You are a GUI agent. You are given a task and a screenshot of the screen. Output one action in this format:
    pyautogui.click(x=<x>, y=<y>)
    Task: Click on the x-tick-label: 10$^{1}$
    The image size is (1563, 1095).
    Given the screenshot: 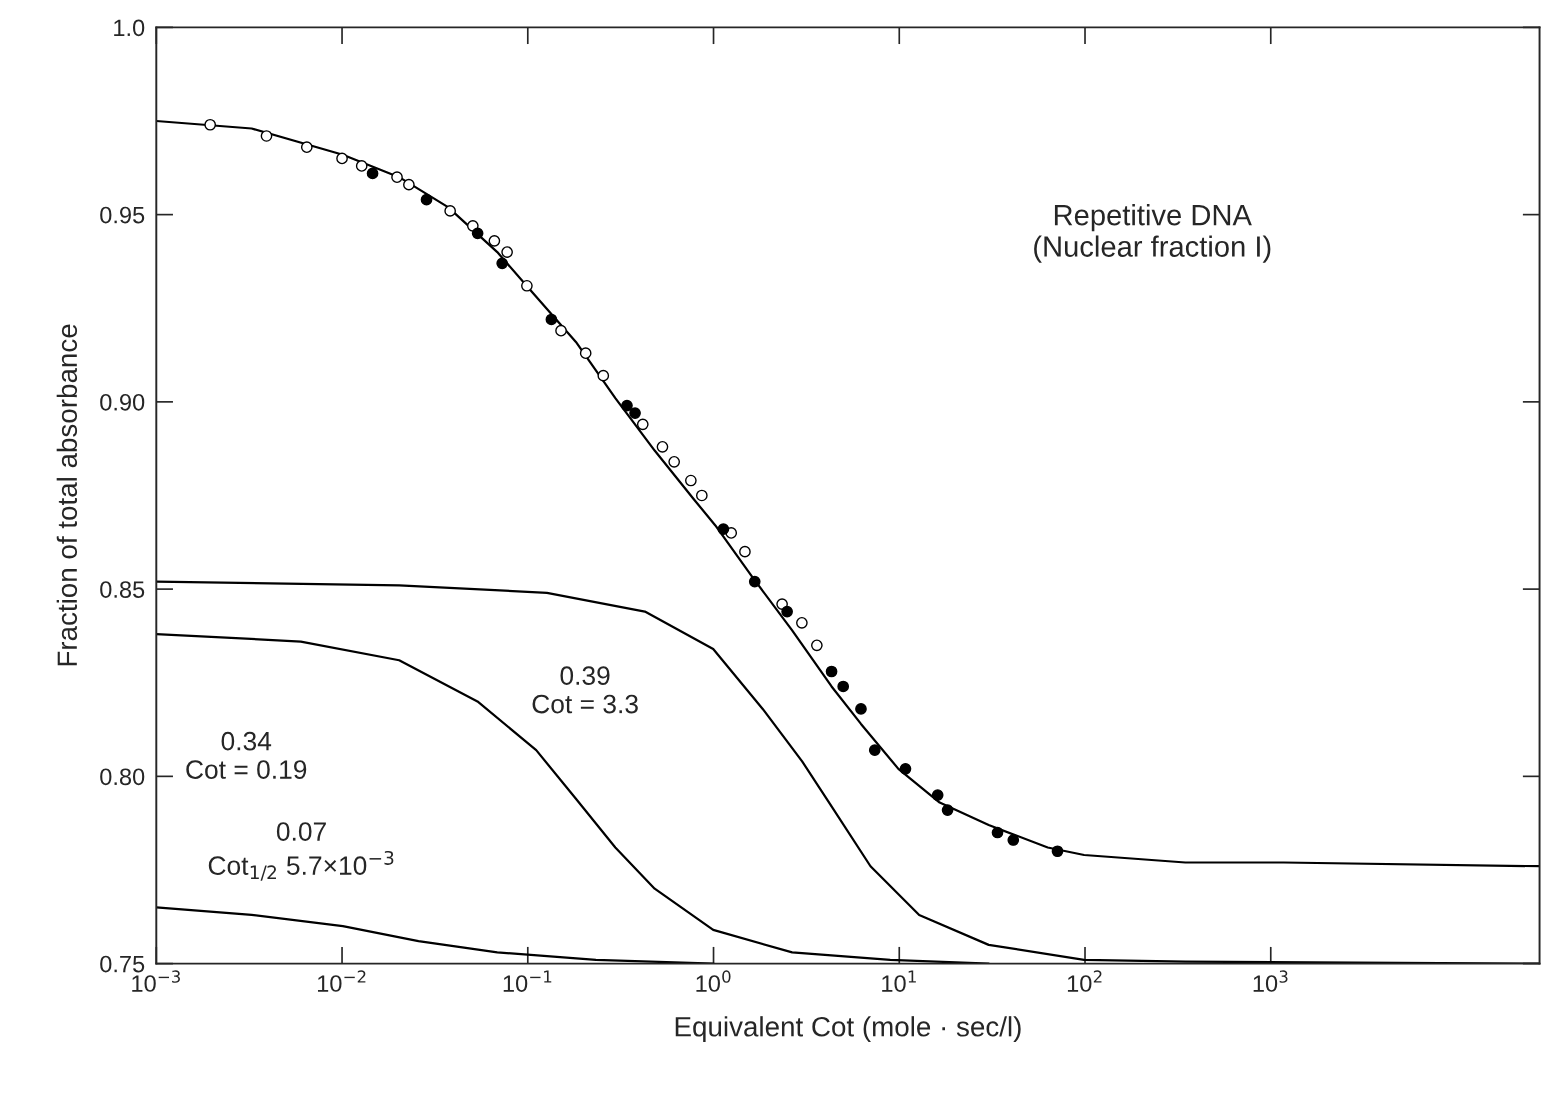 What is the action you would take?
    pyautogui.click(x=899, y=981)
    